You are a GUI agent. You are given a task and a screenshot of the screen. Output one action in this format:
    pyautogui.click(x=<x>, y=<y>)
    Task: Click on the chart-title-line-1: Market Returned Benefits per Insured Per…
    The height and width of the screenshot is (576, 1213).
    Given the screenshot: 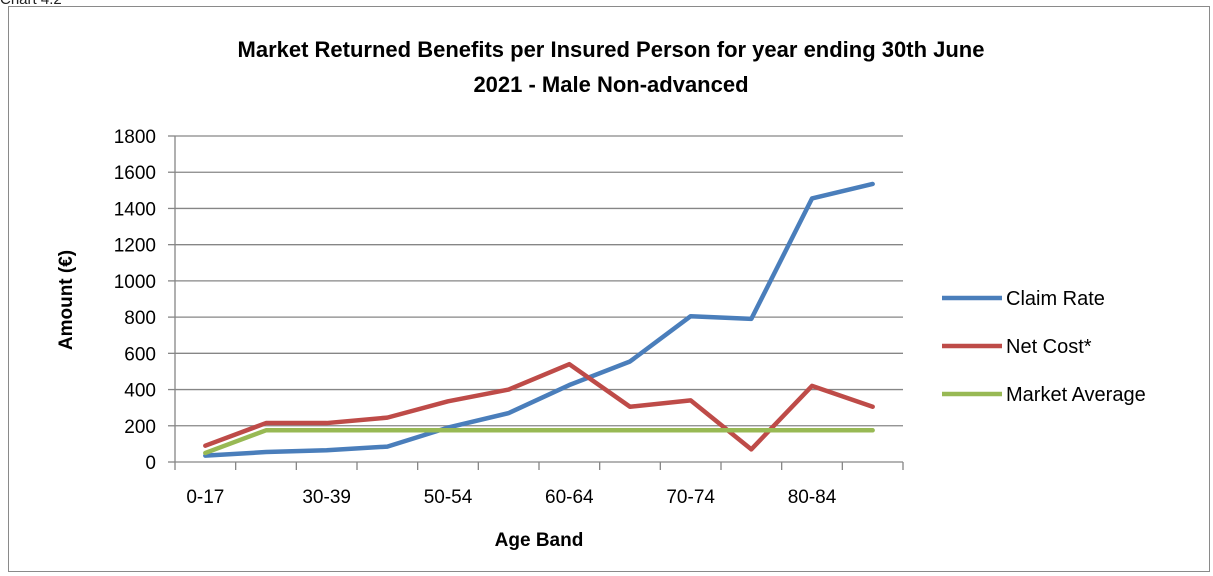 What is the action you would take?
    pyautogui.click(x=611, y=49)
    